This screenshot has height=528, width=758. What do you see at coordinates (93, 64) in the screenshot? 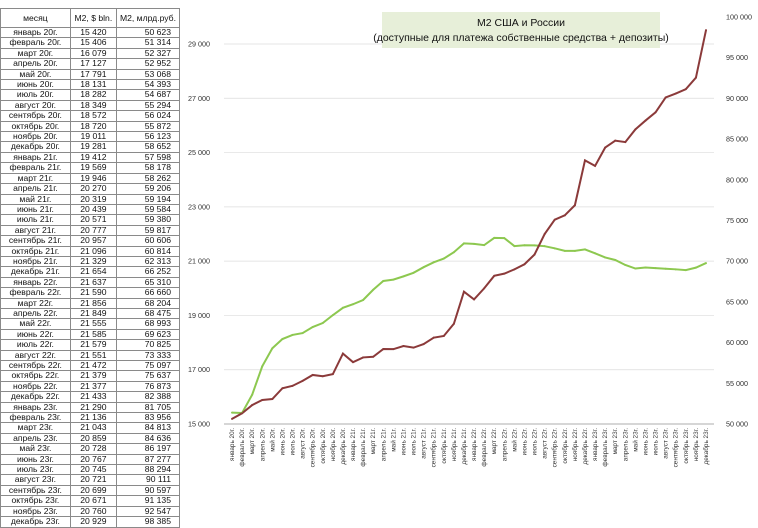
I see `cell-m2-usd: 17 127` at bounding box center [93, 64].